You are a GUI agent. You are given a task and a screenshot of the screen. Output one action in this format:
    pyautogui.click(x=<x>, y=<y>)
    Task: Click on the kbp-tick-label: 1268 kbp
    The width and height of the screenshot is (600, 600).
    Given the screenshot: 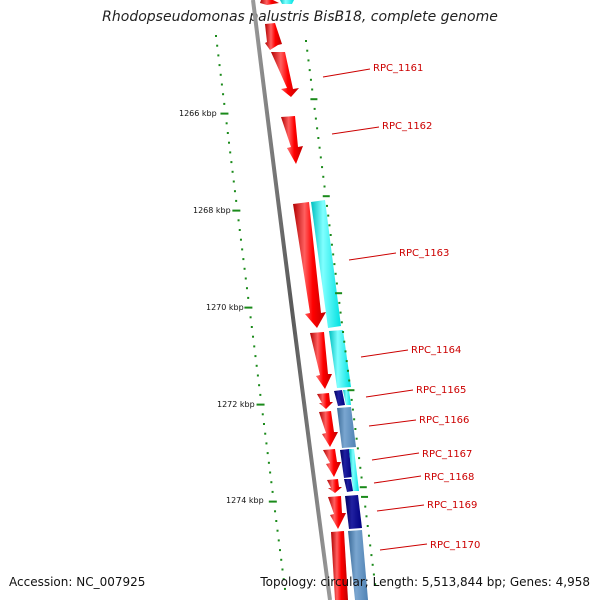 What is the action you would take?
    pyautogui.click(x=212, y=210)
    